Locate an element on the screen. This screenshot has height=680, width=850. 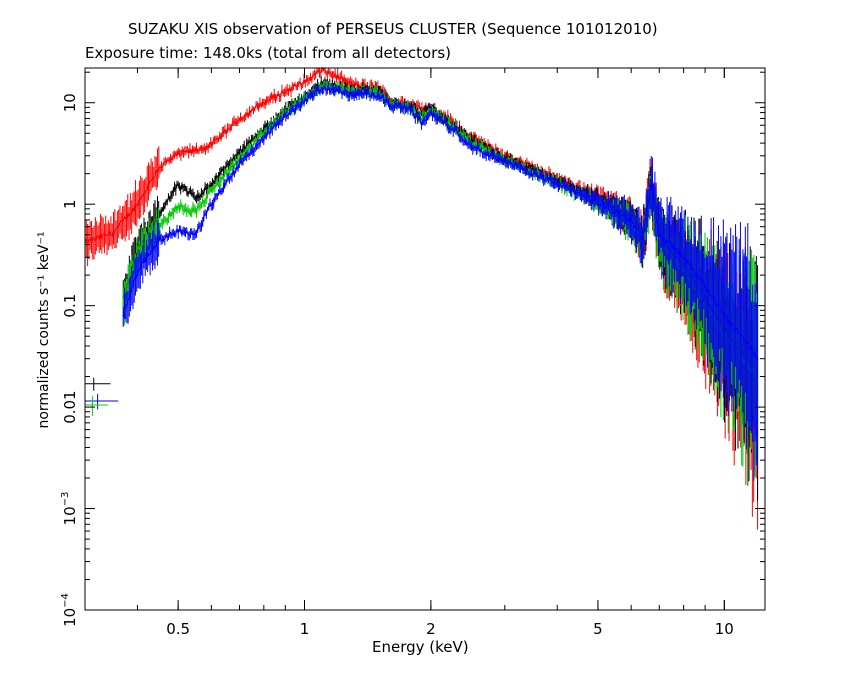
y-tick-label: 10−3 is located at coordinates (69, 509).